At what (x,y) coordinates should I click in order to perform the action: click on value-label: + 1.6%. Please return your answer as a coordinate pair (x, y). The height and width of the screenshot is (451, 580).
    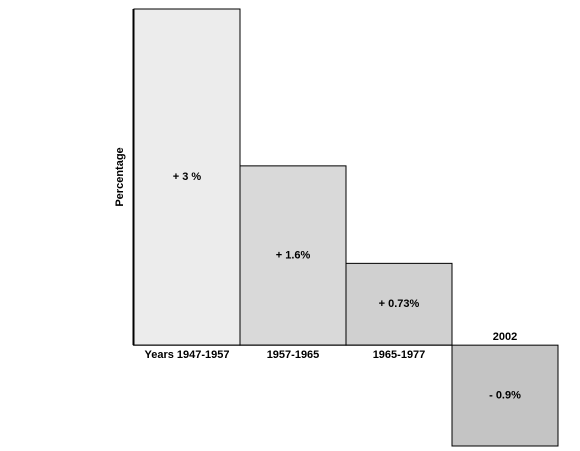
    Looking at the image, I should click on (293, 255).